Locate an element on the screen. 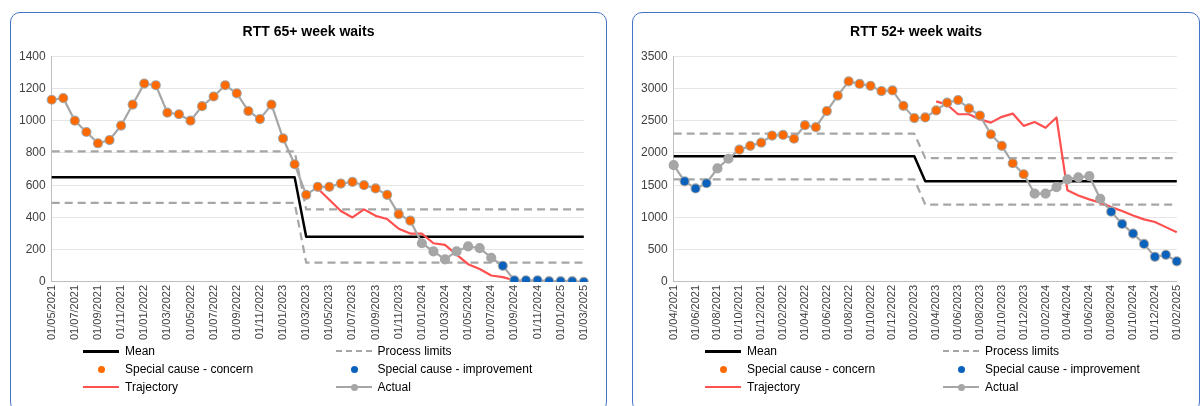  x-tick-label: 01/11/2021 is located at coordinates (120, 312).